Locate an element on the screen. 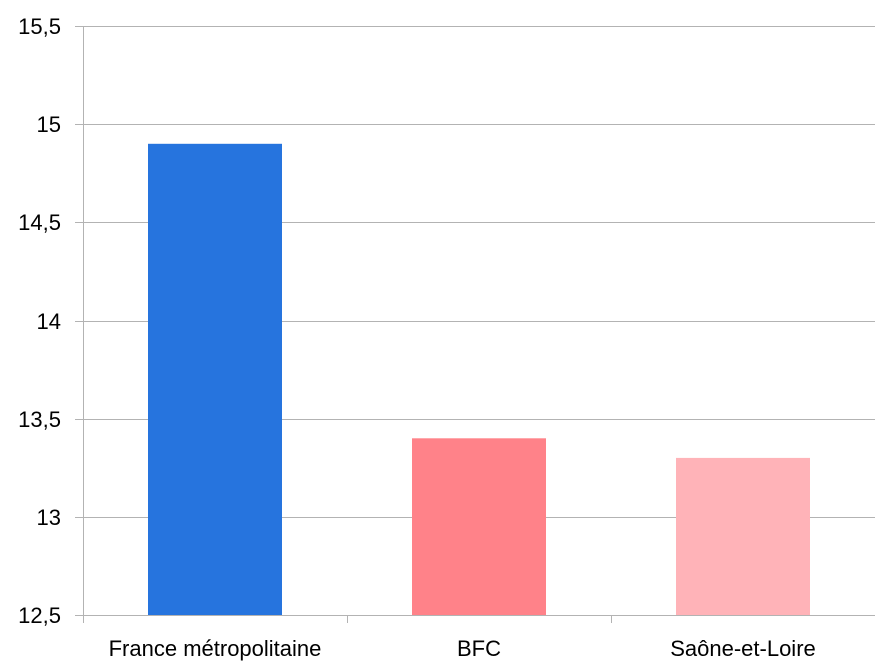  y-axis-tick-labels: 12,5 13 13,5 14 14,5 15 15,5 is located at coordinates (39, 321).